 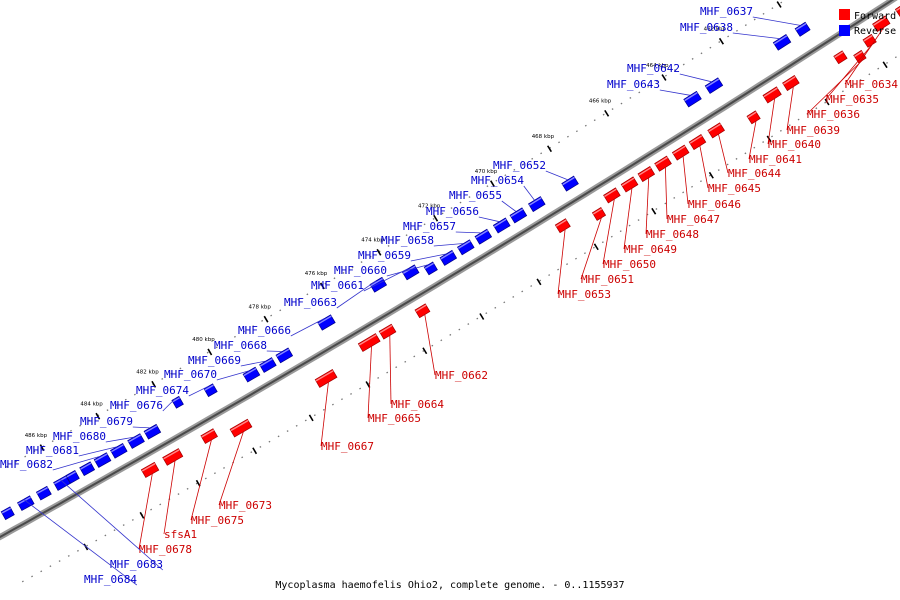 I want to click on gene-label-mhf_0652: MHF_0652, so click(x=519, y=165).